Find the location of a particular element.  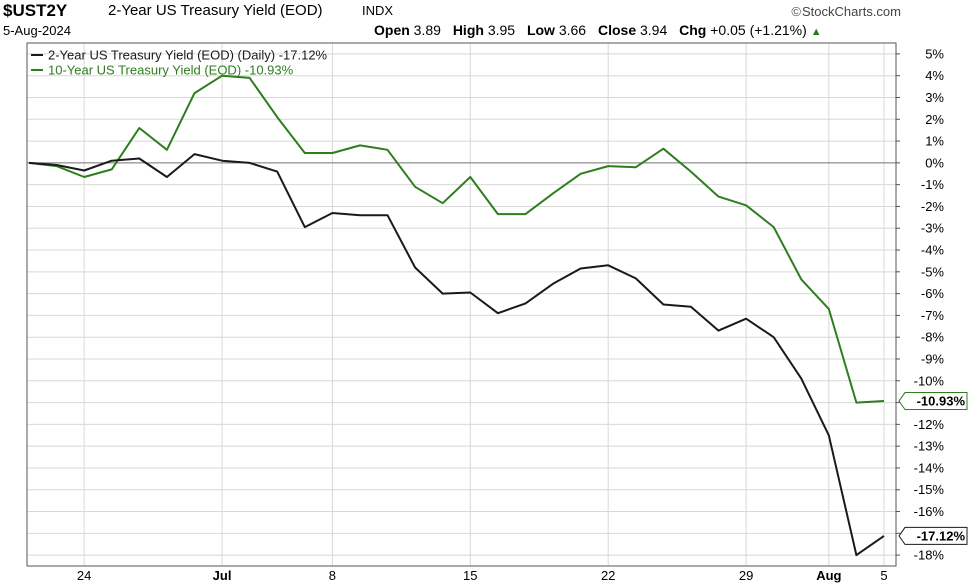

y-tick-label: 1% is located at coordinates (934, 141).